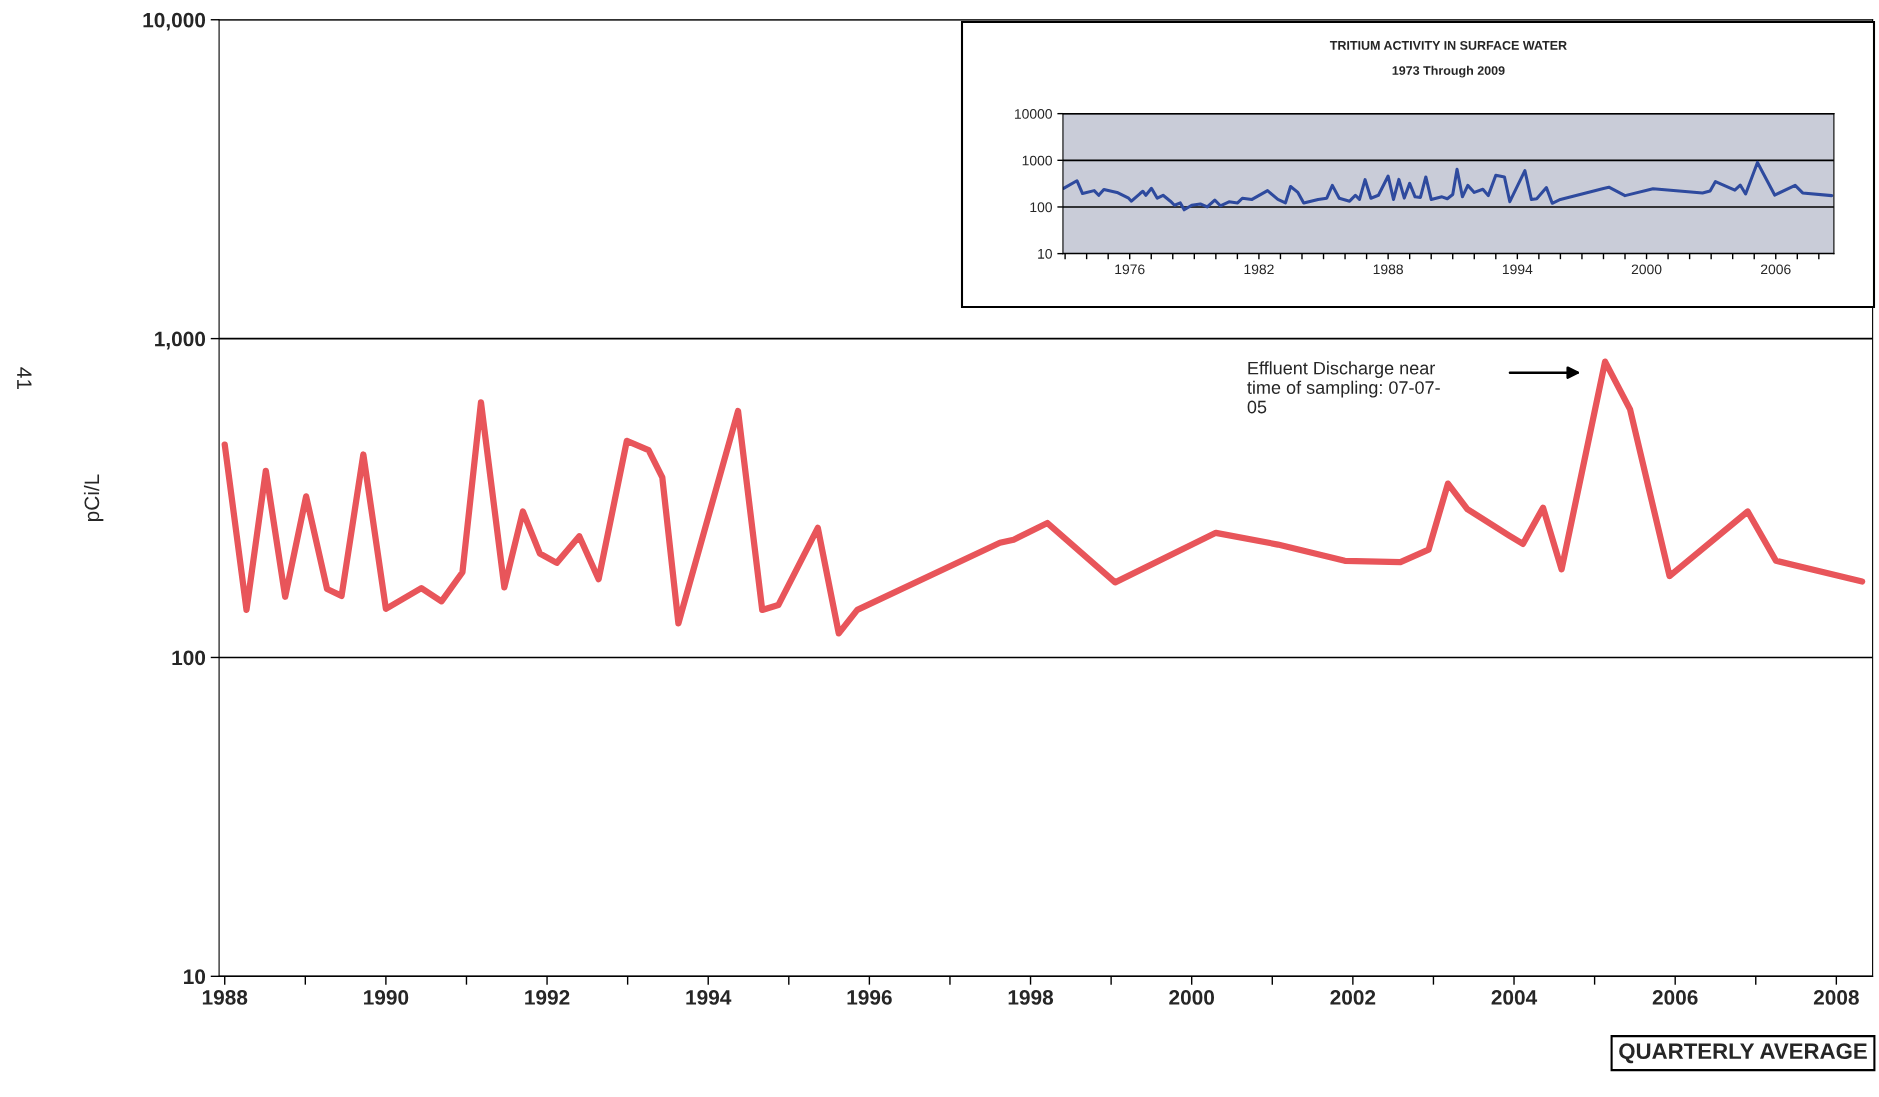  I want to click on text: 41, so click(24, 378).